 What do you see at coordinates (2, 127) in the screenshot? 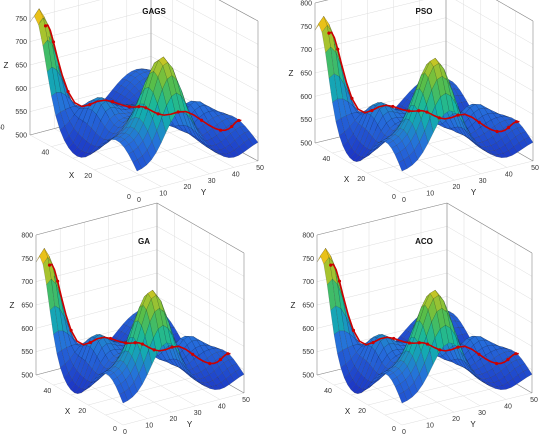
I see `extra-tick-label: 60` at bounding box center [2, 127].